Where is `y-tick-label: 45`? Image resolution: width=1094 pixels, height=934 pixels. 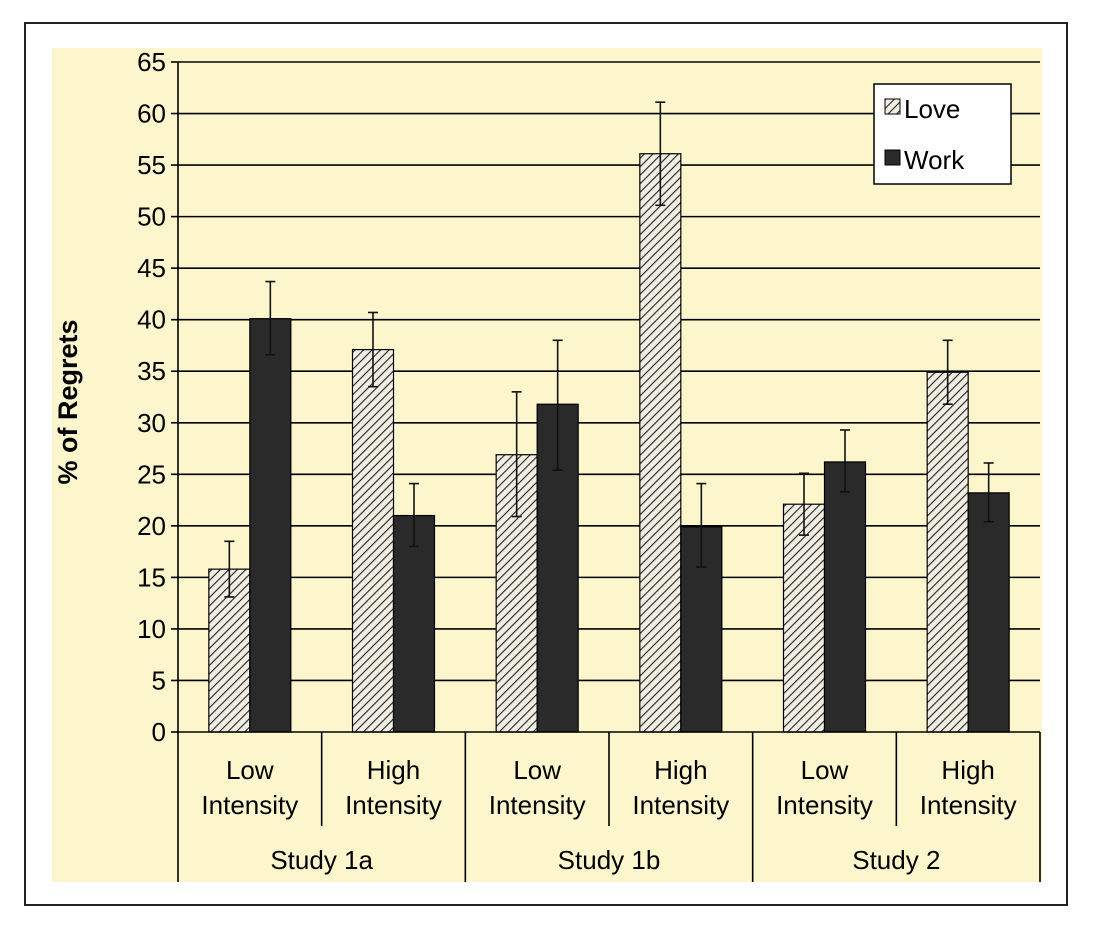
y-tick-label: 45 is located at coordinates (151, 268).